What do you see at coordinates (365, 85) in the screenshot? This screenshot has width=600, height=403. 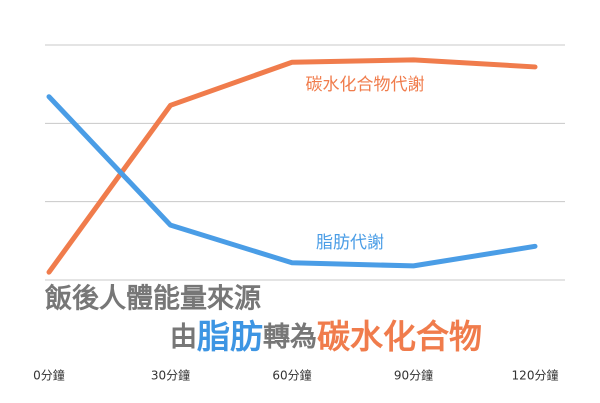 I see `series-label: 碳水化合物代謝` at bounding box center [365, 85].